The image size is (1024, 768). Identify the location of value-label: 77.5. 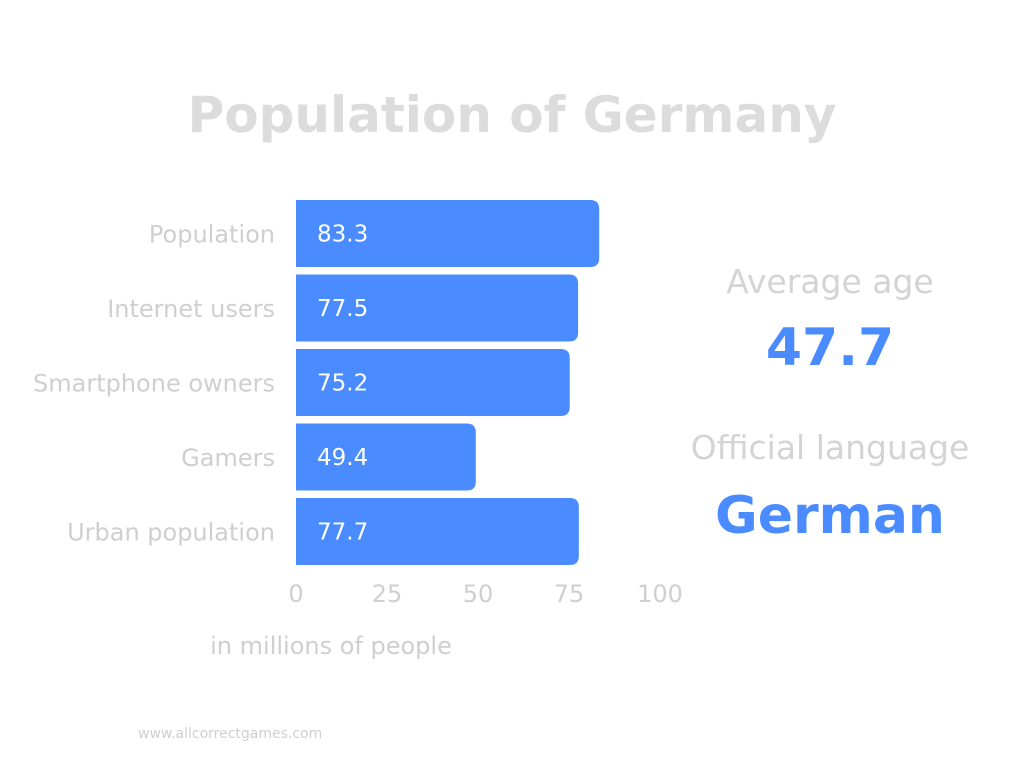
(342, 309).